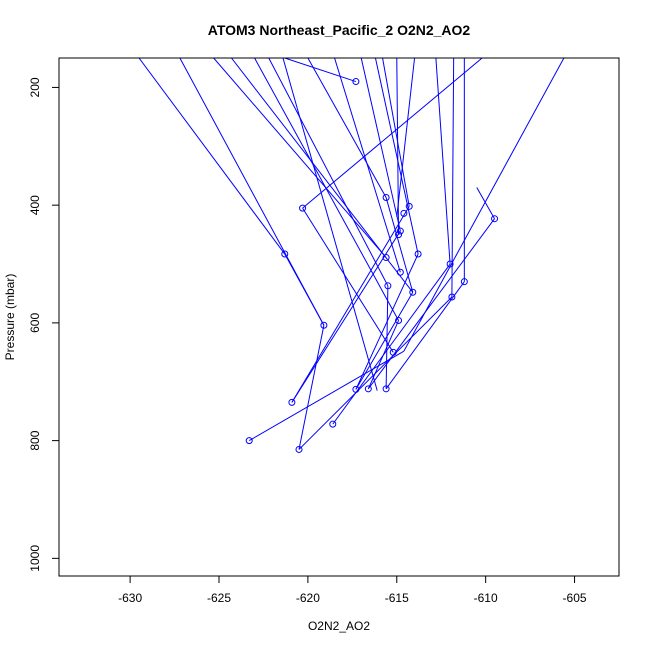 The image size is (650, 650). Describe the element at coordinates (35, 323) in the screenshot. I see `y-tick-label: 600` at that location.